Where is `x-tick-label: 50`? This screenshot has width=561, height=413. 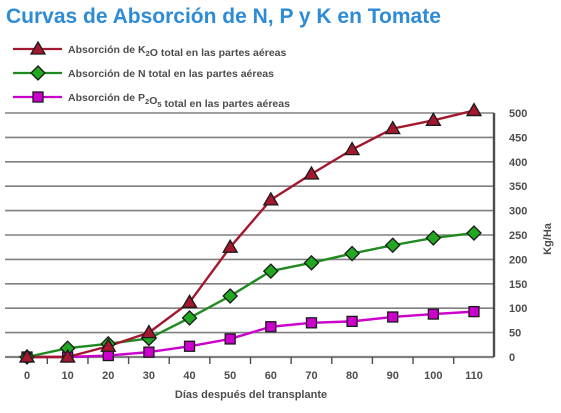 x-tick-label: 50 is located at coordinates (230, 376).